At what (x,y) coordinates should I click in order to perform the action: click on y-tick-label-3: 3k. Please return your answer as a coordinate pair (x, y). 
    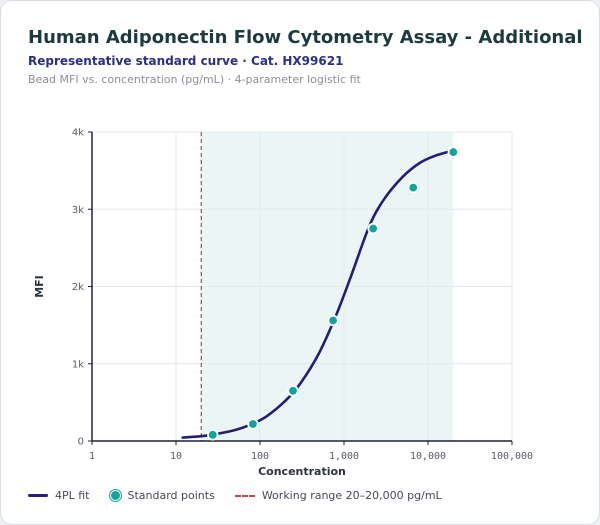
    Looking at the image, I should click on (78, 210).